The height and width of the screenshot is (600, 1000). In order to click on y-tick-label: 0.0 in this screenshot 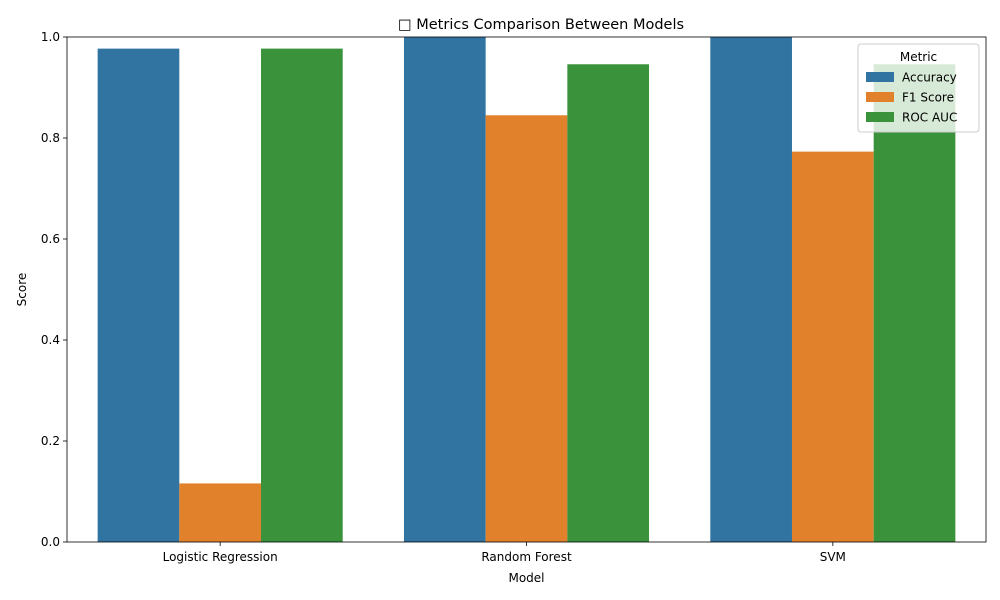, I will do `click(50, 542)`.